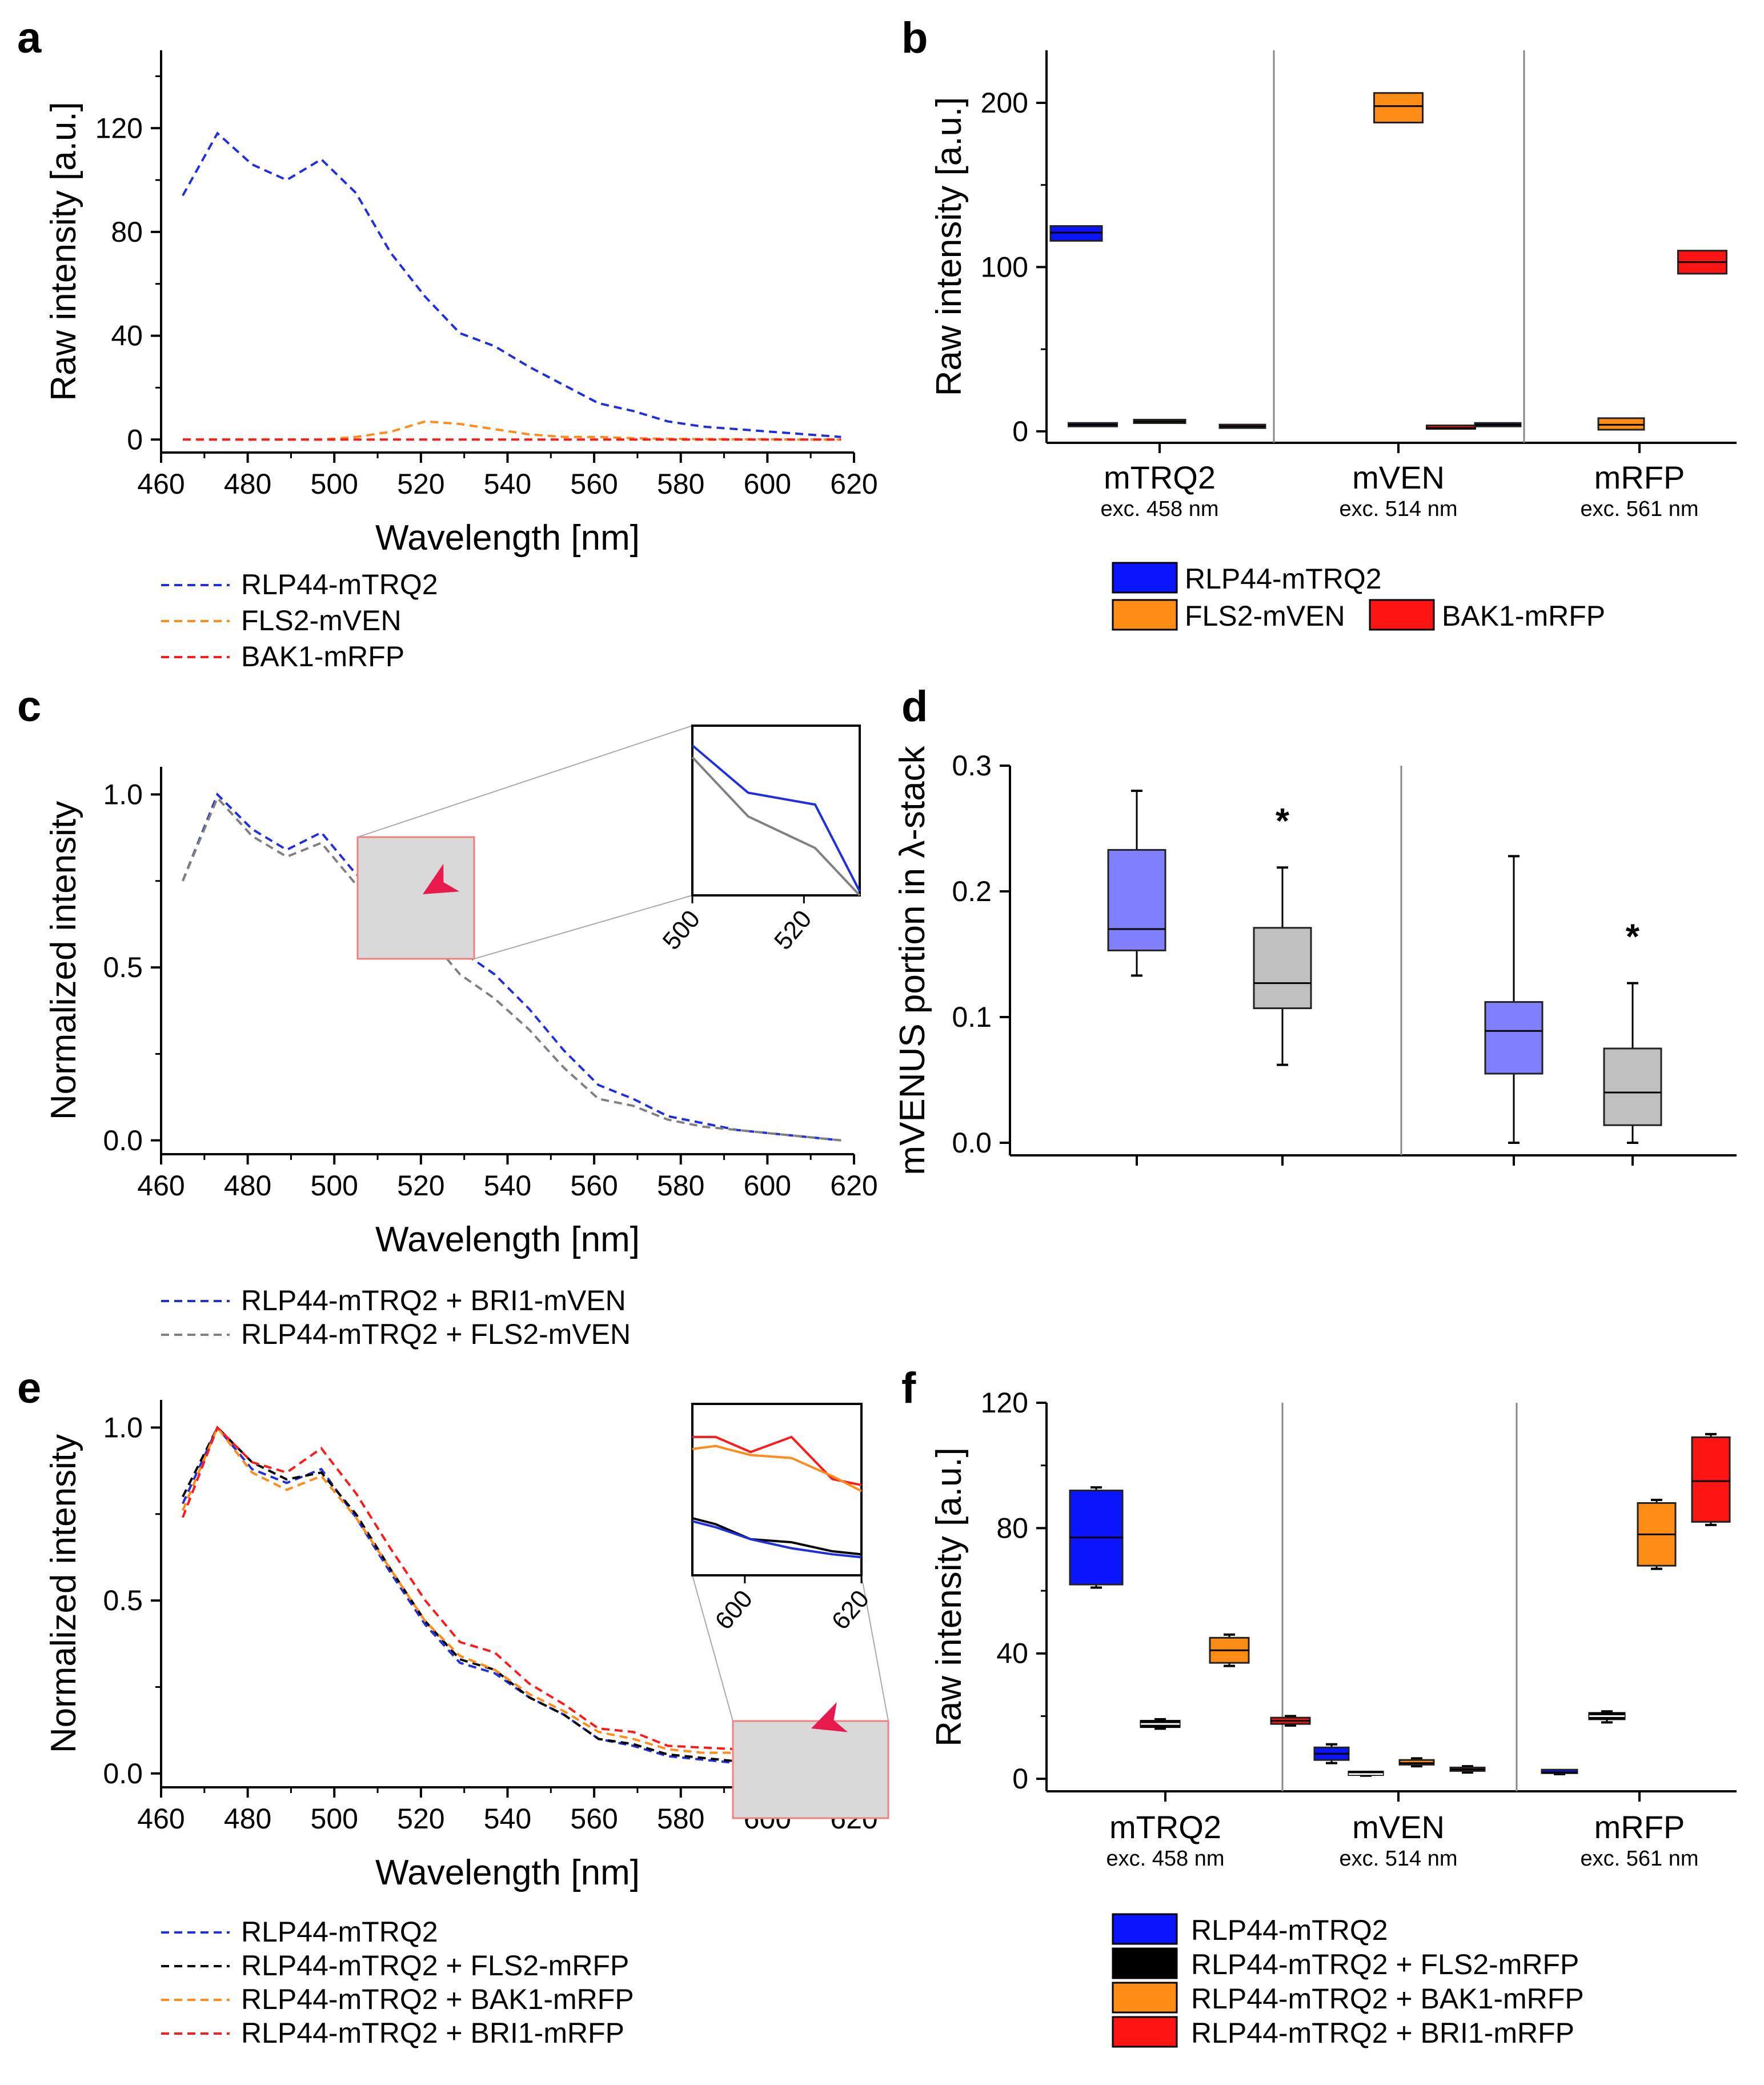 This screenshot has height=2085, width=1764. I want to click on series-line-rlp44-mtrq2-bak1-mrfp, so click(512, 1593).